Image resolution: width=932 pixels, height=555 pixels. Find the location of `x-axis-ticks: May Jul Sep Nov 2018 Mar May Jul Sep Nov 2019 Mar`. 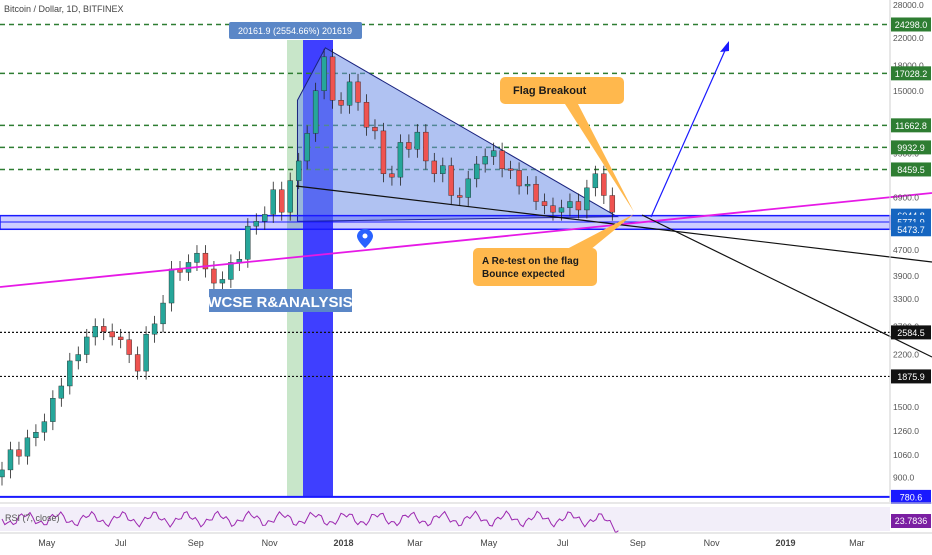

x-axis-ticks: May Jul Sep Nov 2018 Mar May Jul Sep Nov 2019 Mar is located at coordinates (451, 543).